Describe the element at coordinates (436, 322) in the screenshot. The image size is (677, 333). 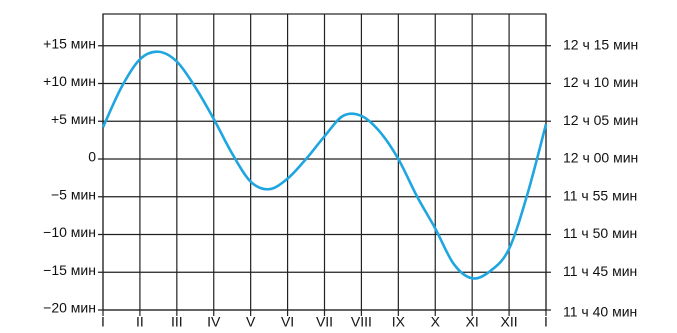
I see `x-tick-label: X` at that location.